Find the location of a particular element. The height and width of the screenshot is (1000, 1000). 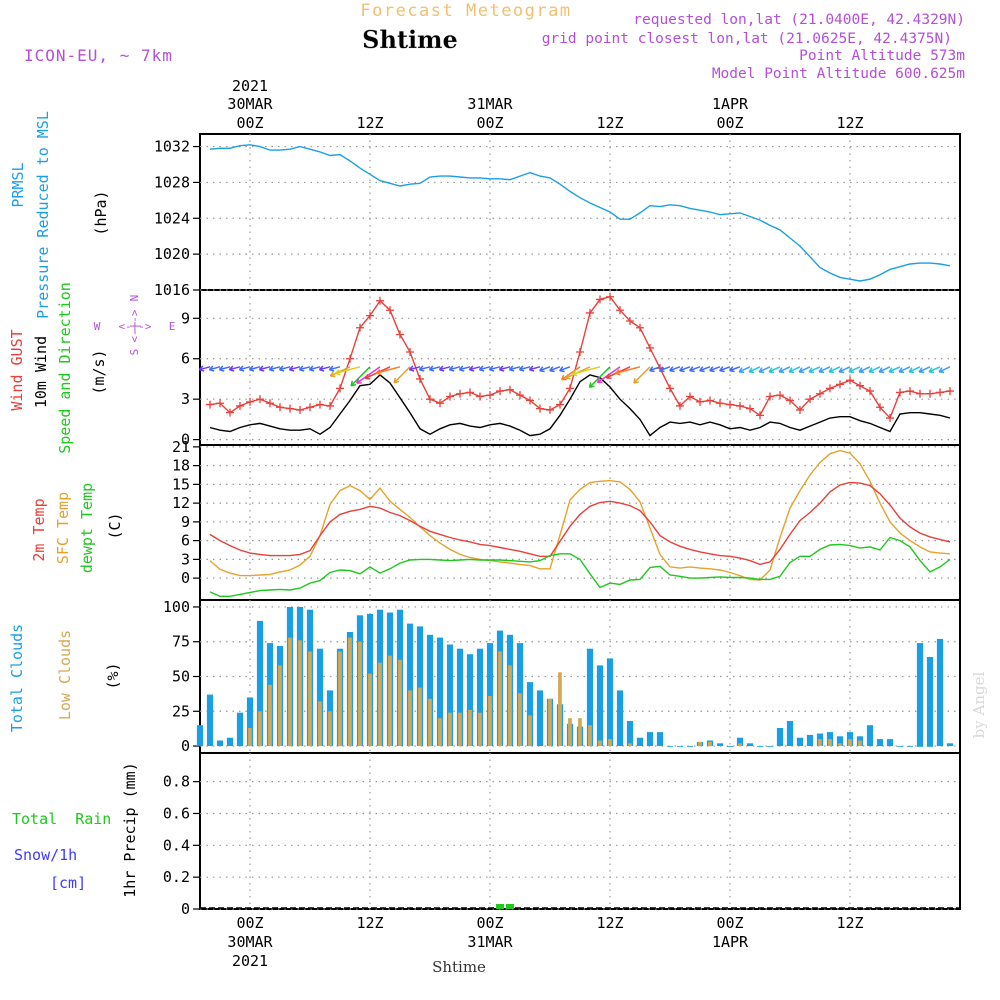

wind-unit-label: (m/s) is located at coordinates (99, 371).